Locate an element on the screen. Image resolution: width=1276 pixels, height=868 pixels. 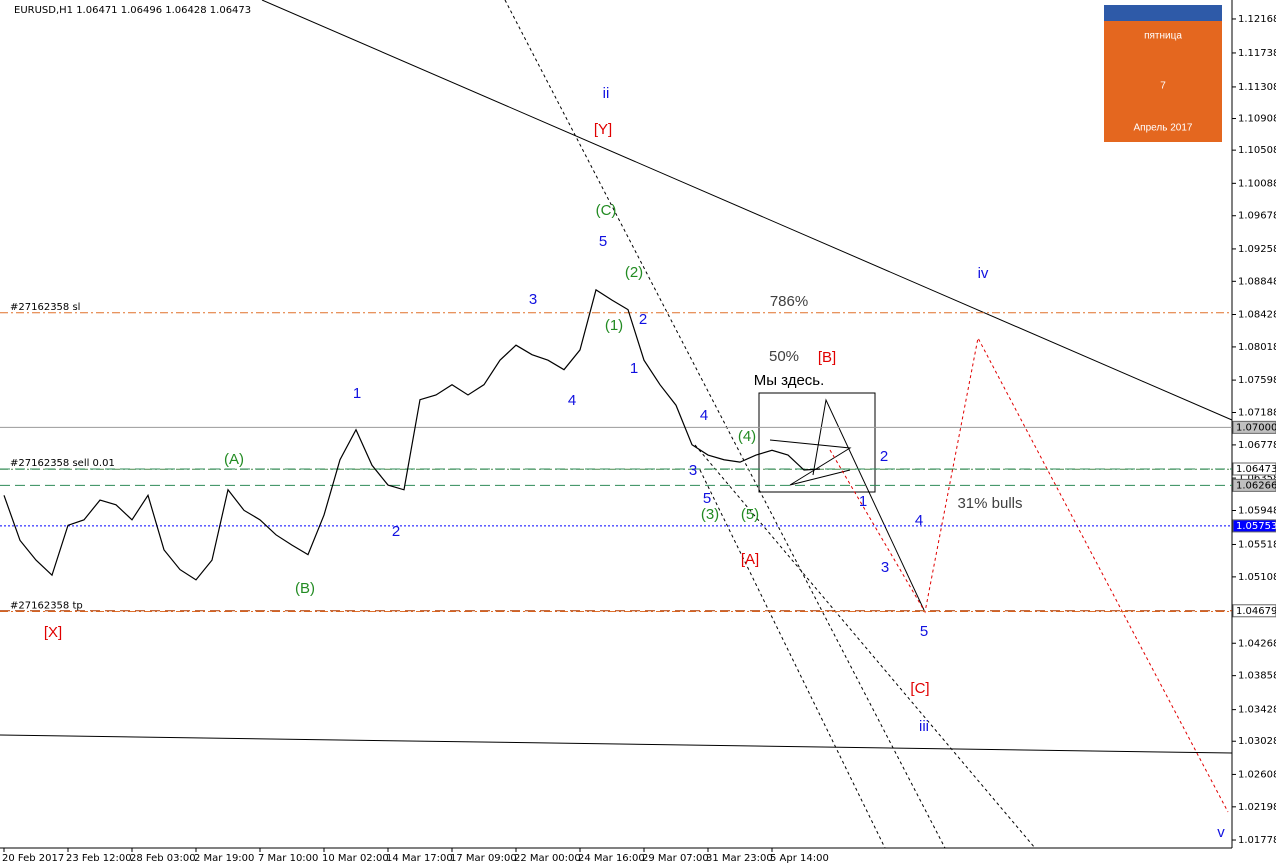
price-tag-label: 1.06266 is located at coordinates (1256, 485).